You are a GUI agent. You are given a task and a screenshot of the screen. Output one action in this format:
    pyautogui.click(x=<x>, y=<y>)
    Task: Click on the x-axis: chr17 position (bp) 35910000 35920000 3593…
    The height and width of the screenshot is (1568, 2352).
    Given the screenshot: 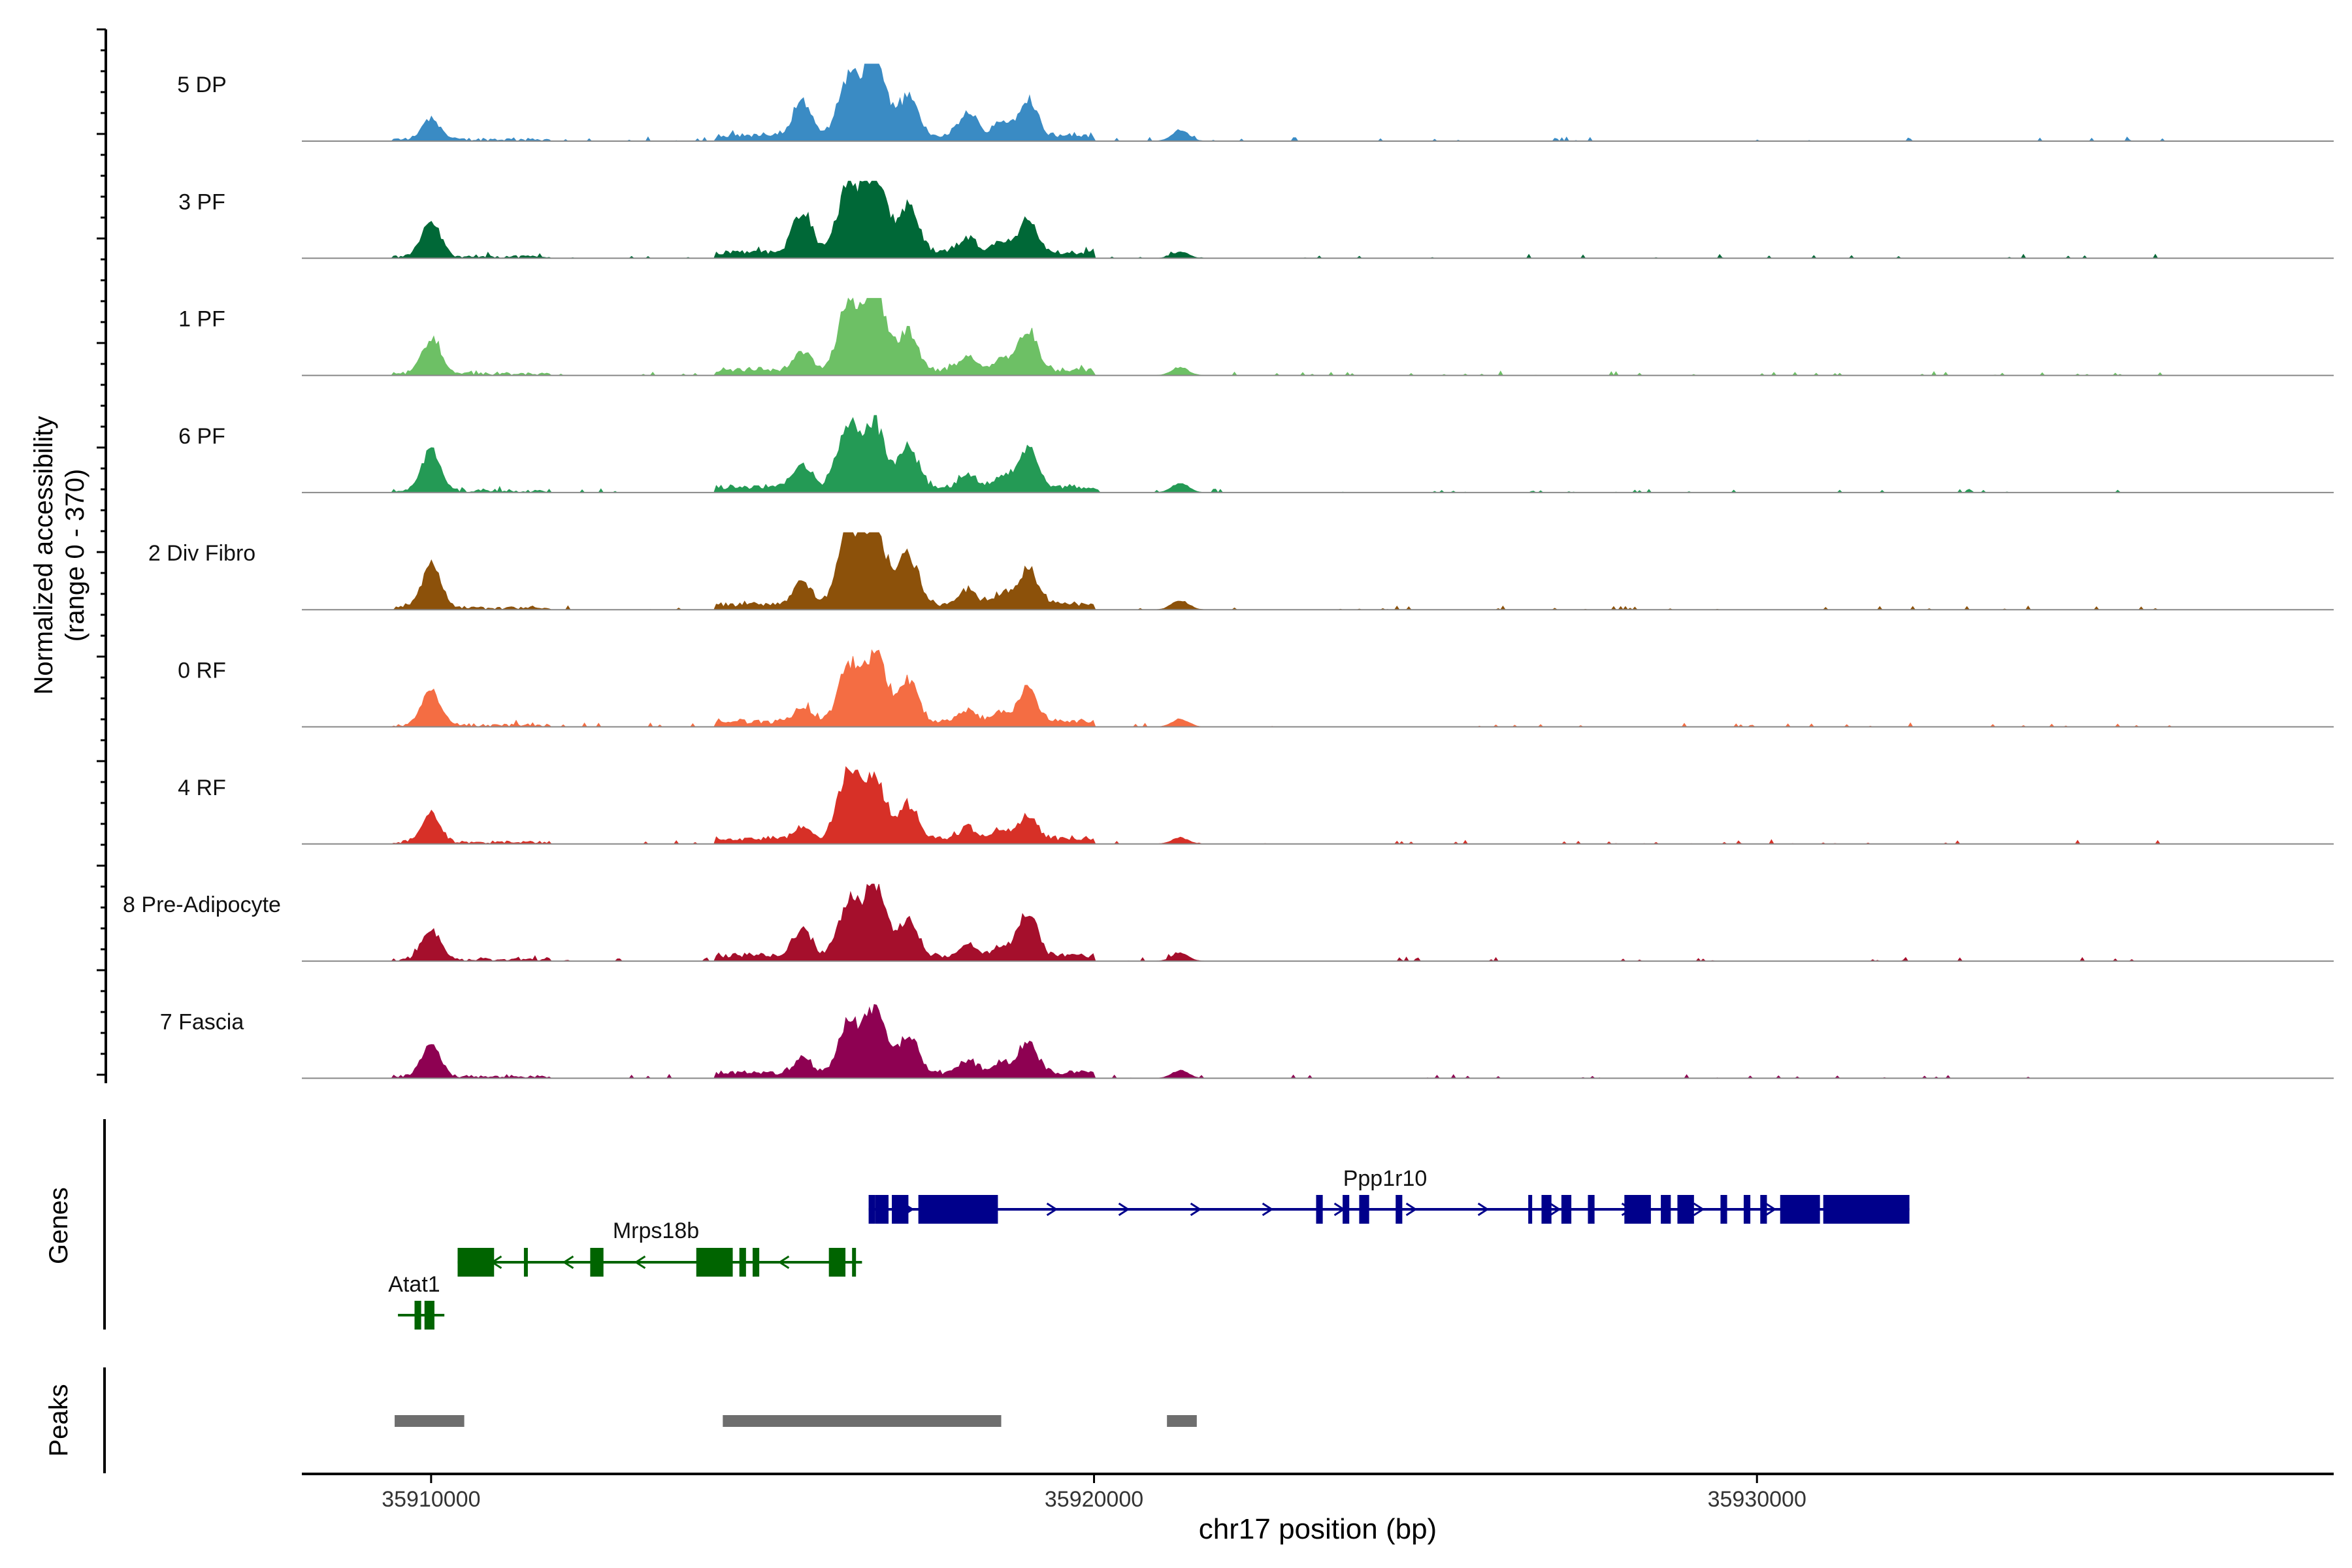 What is the action you would take?
    pyautogui.click(x=1318, y=1509)
    